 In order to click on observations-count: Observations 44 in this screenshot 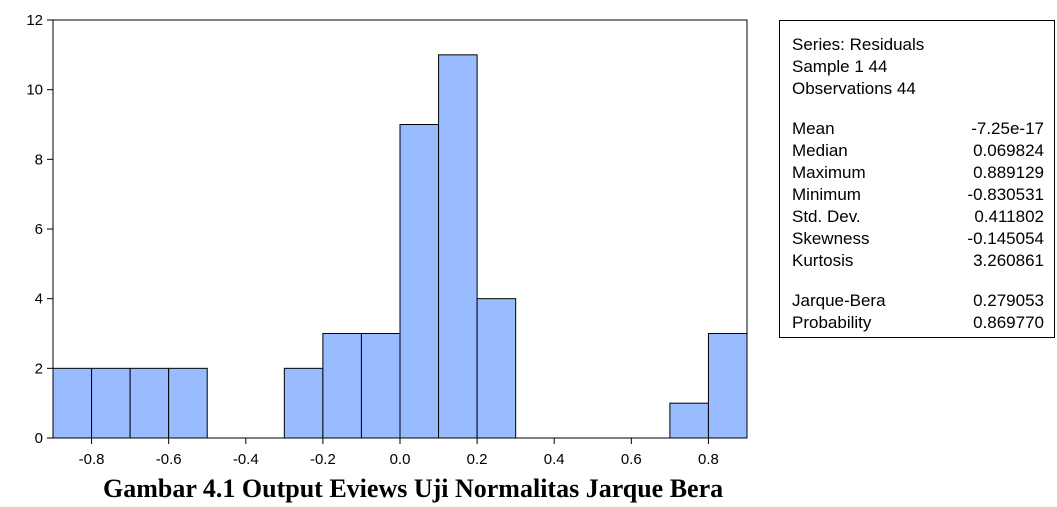, I will do `click(854, 88)`.